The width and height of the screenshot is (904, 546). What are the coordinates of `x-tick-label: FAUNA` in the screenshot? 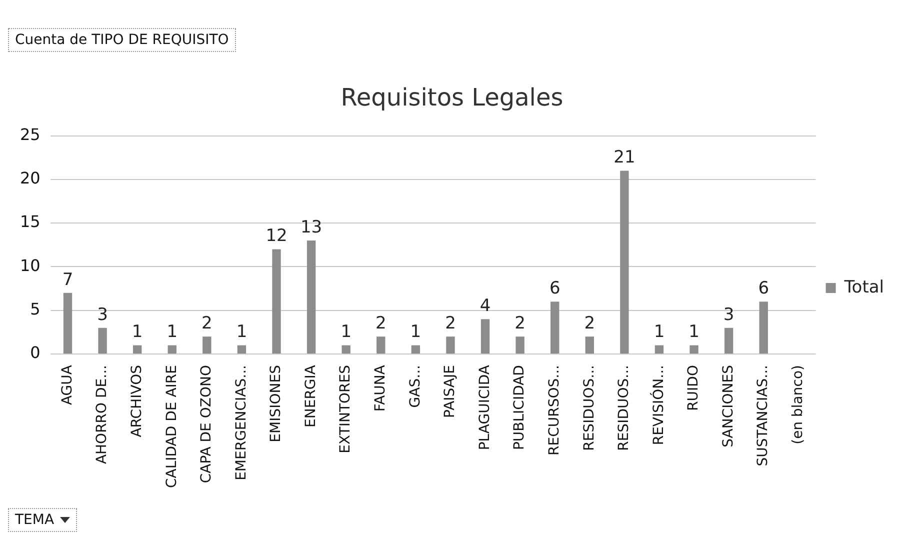 It's located at (380, 388).